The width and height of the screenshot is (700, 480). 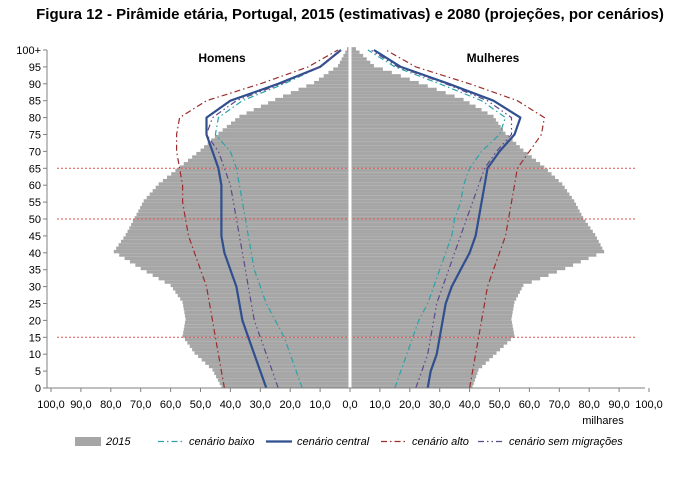 What do you see at coordinates (35, 85) in the screenshot?
I see `y-tick-label: 90` at bounding box center [35, 85].